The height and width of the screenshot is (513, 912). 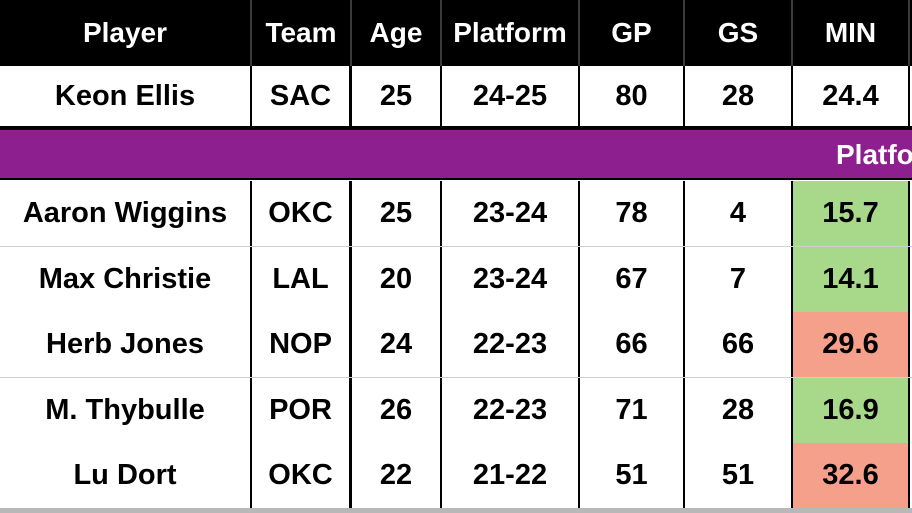 I want to click on table-row: Max Christie LAL 20 23-24 67 7 14.1, so click(x=456, y=279).